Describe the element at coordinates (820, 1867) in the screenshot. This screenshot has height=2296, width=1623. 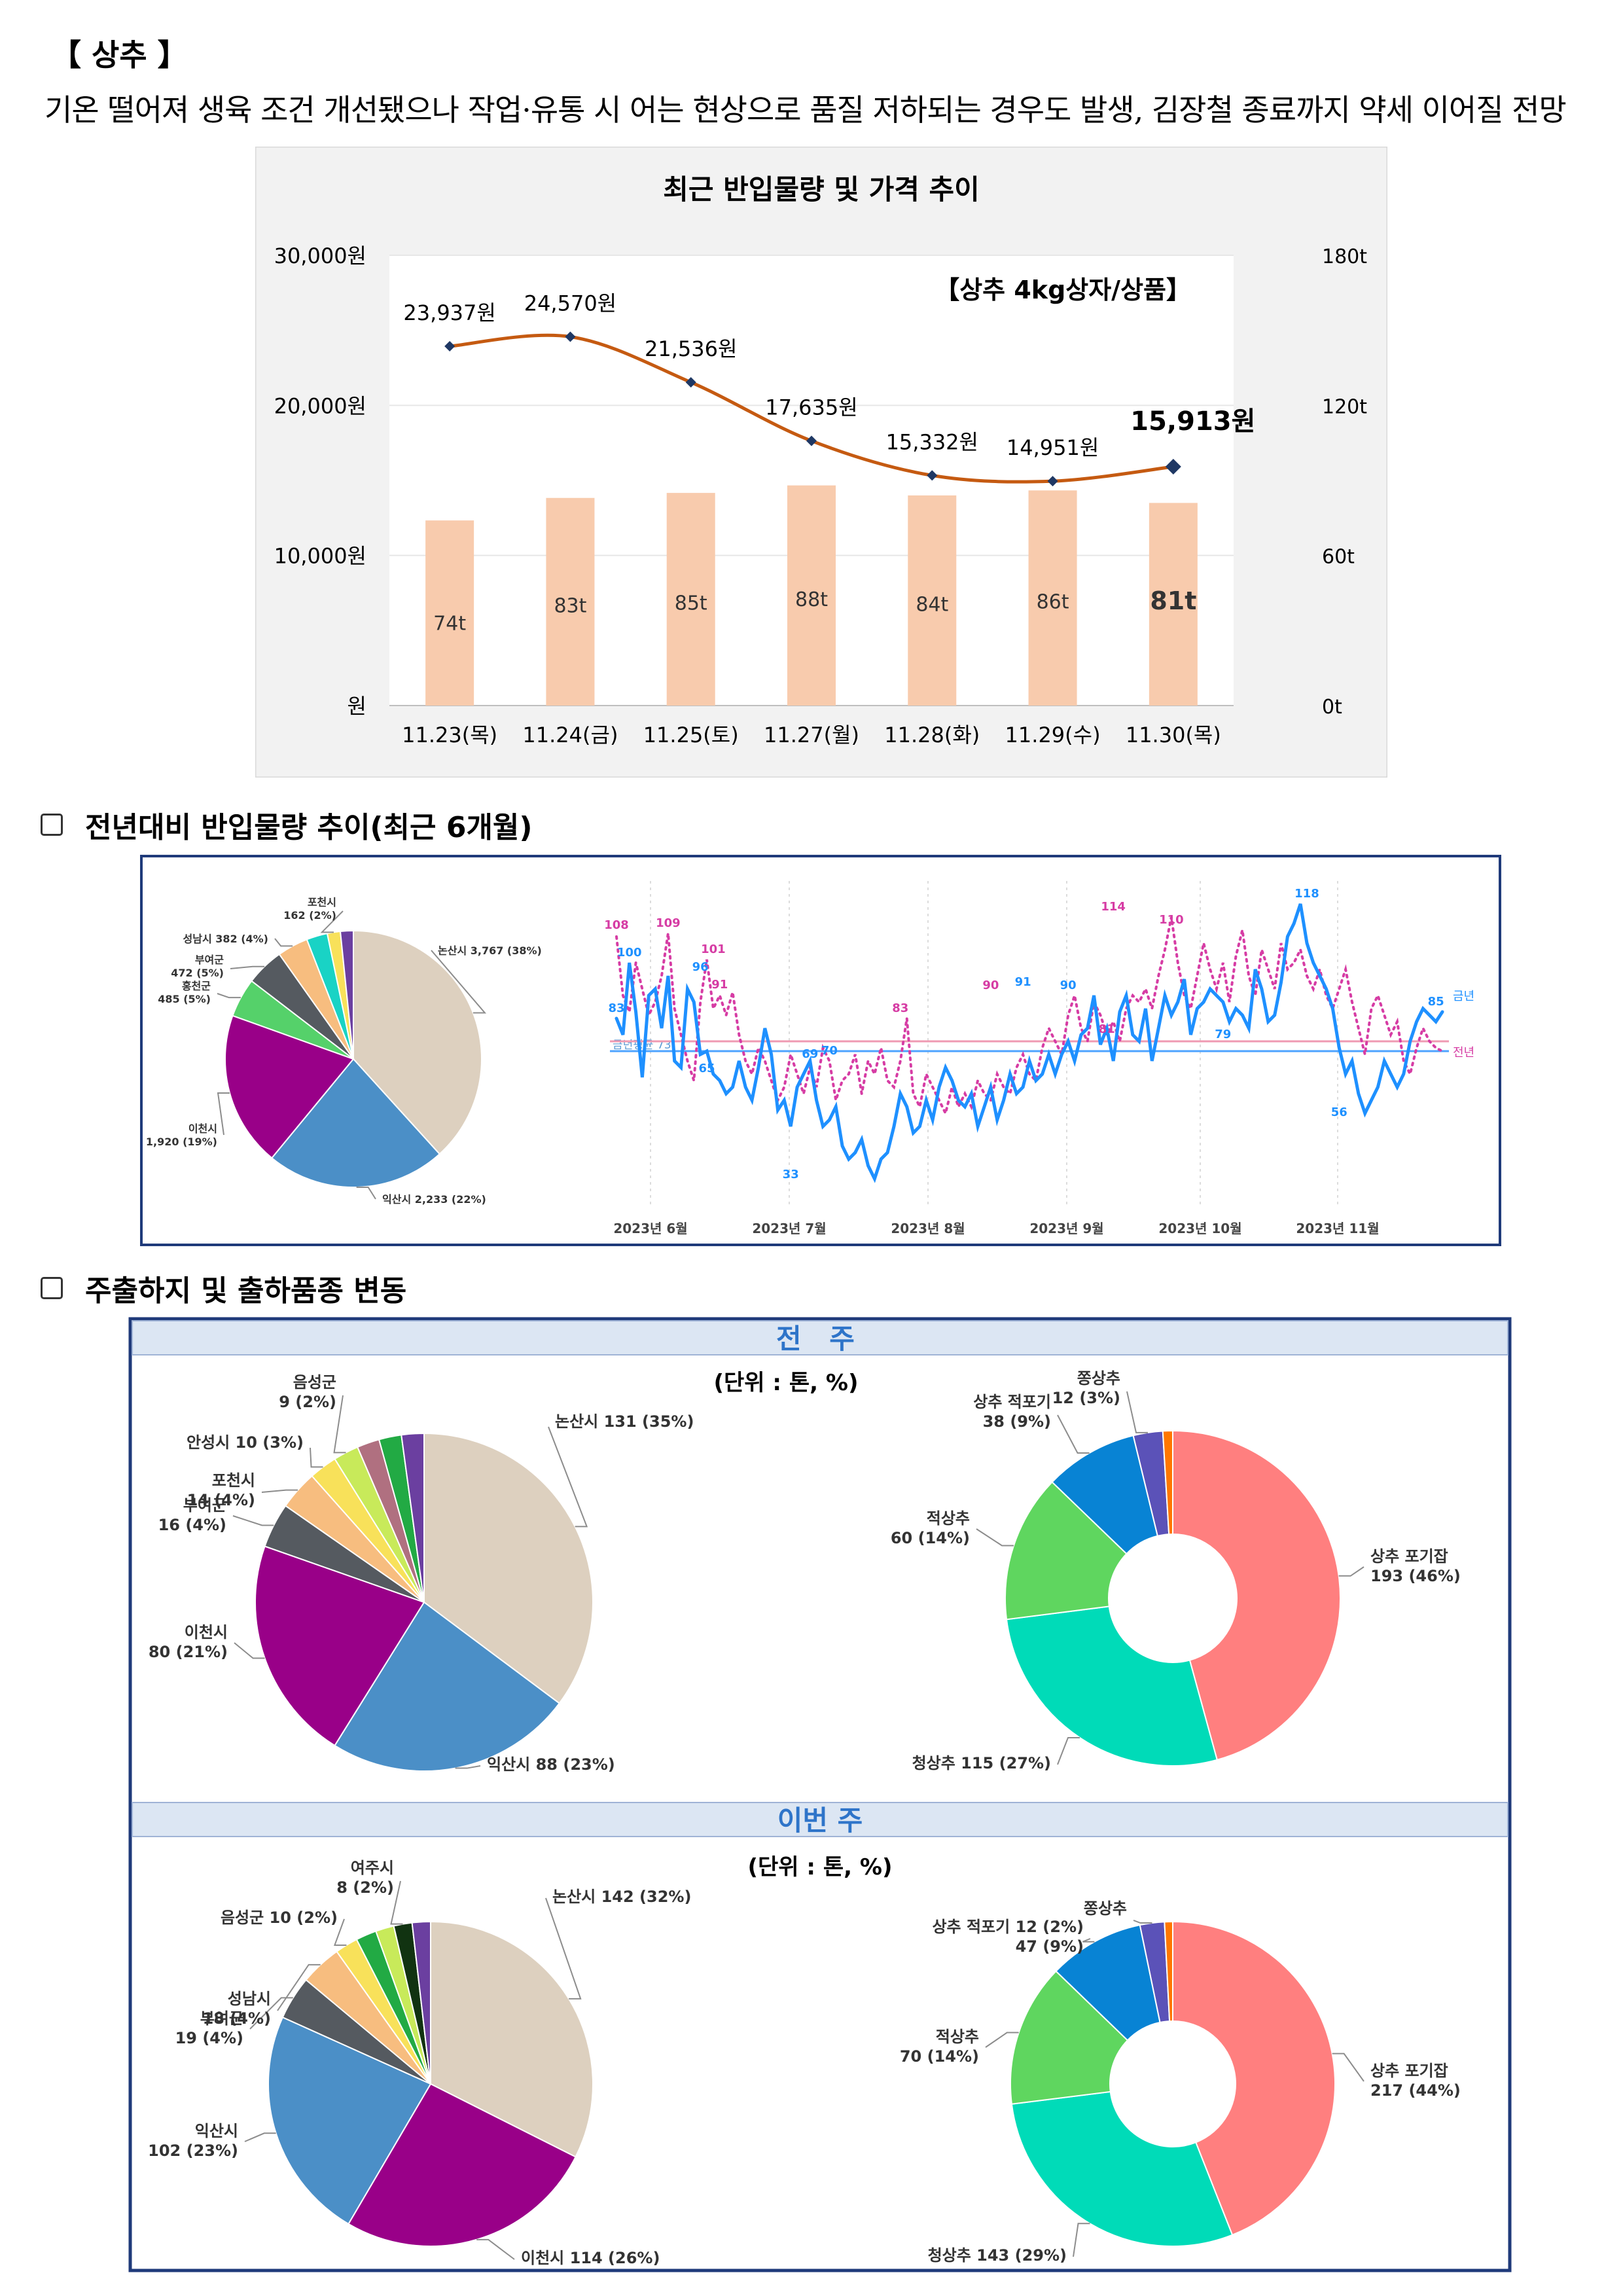
I see `this-week-unit: (단위 : 톤, %)` at that location.